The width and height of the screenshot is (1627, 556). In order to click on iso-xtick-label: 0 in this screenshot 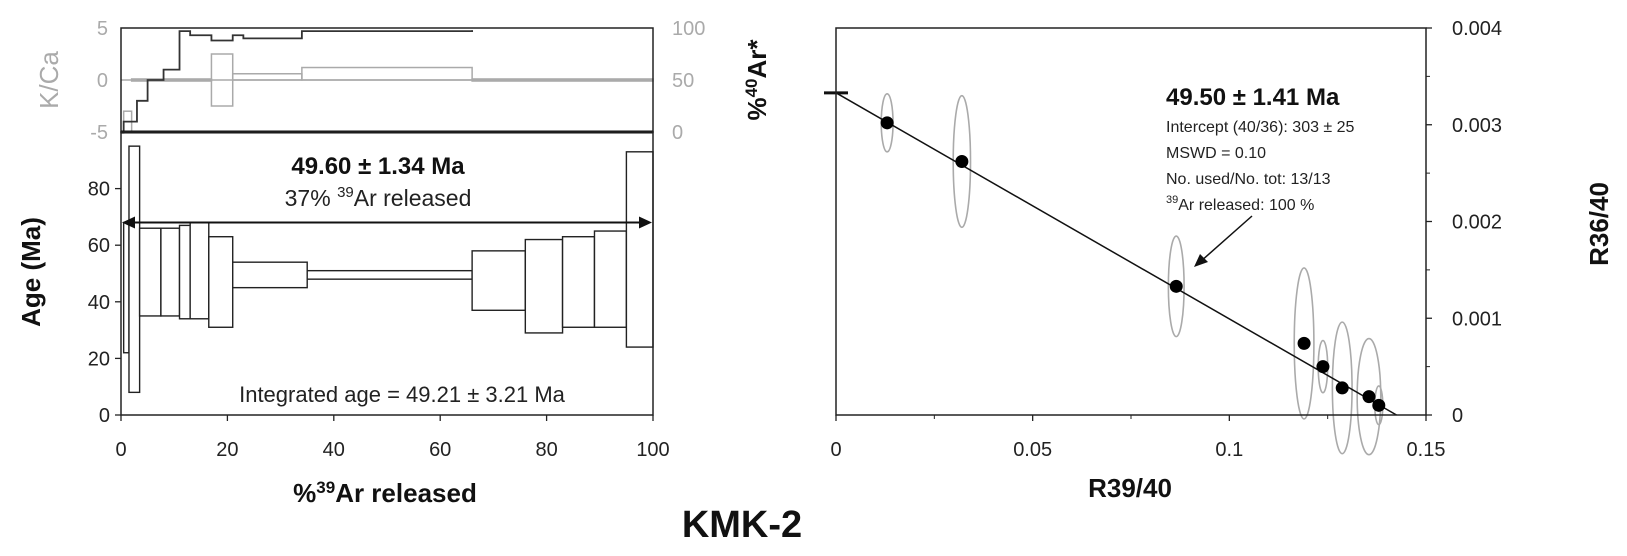, I will do `click(835, 450)`.